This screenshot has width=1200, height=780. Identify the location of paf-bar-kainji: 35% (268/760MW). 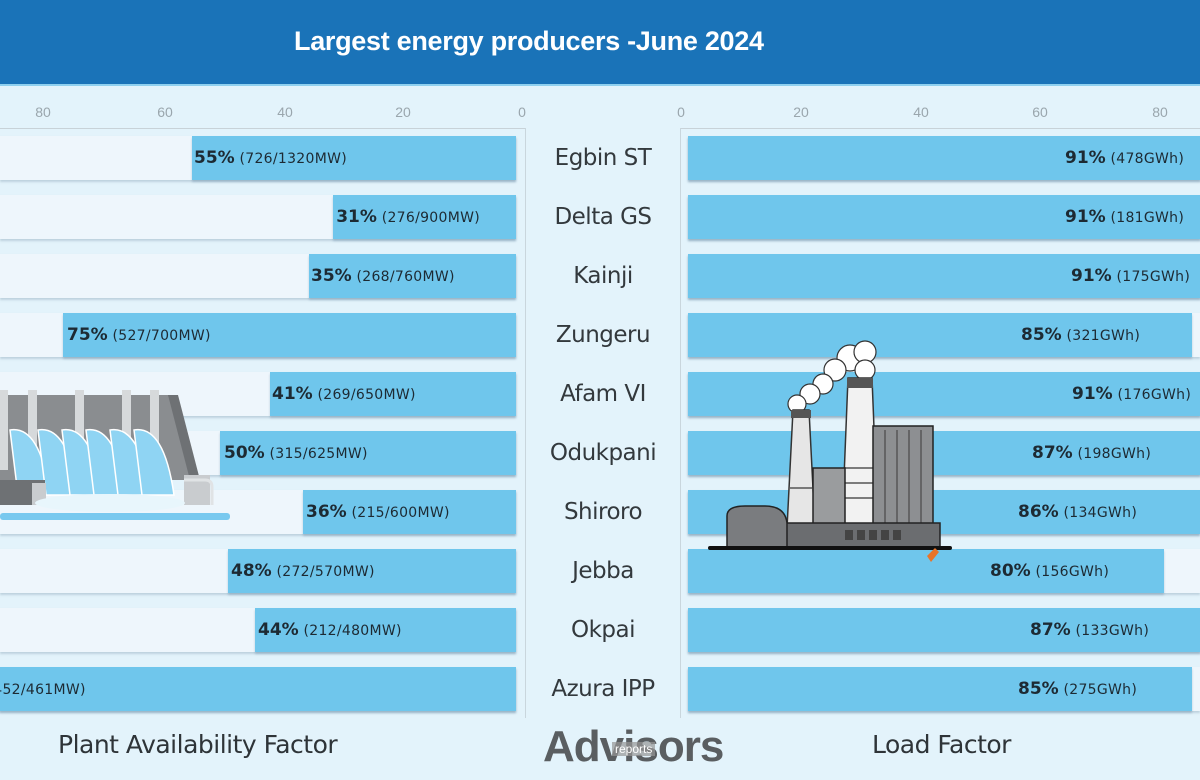
(412, 276).